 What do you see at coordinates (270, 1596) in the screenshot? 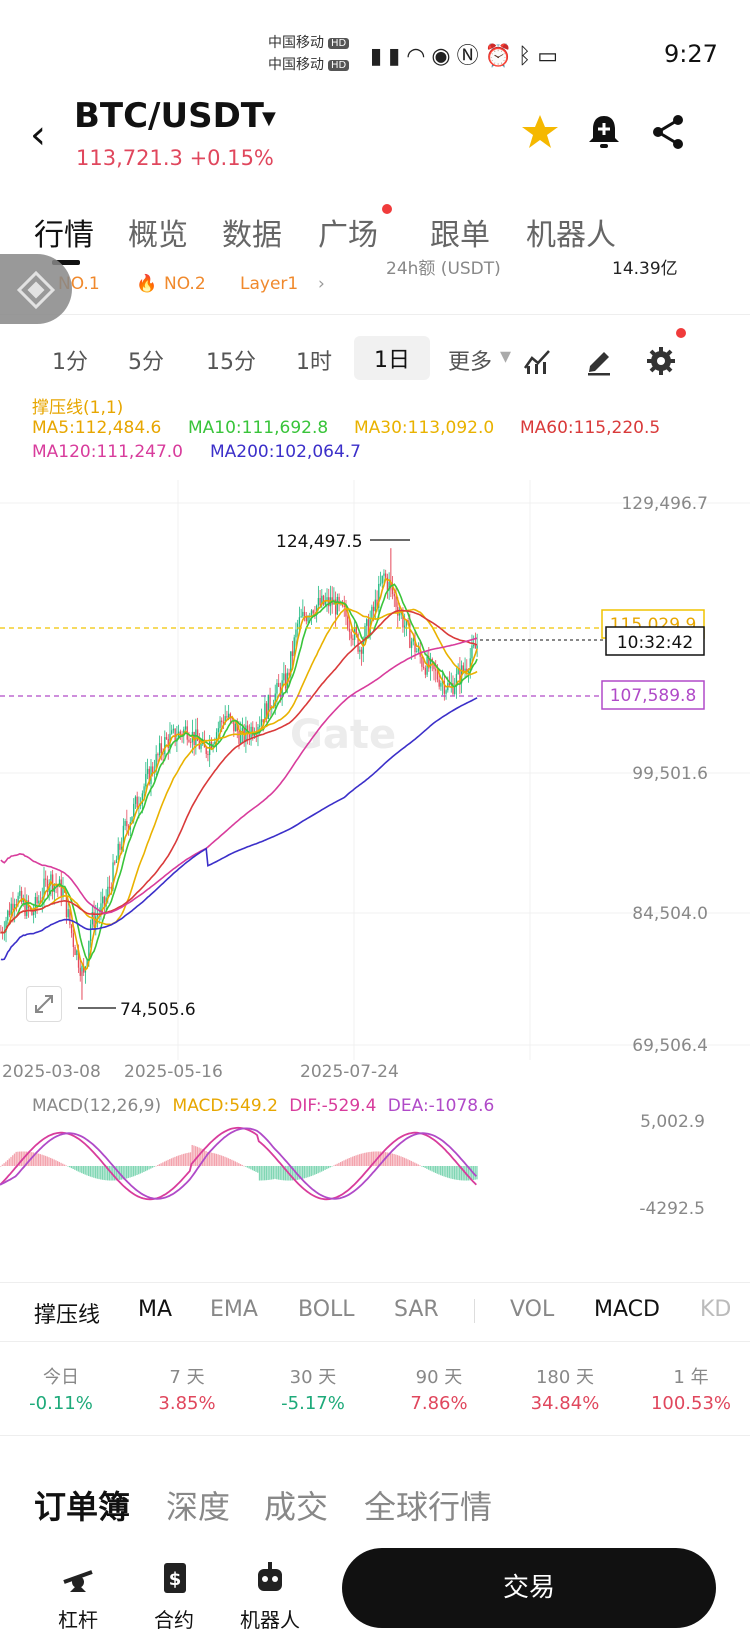
I see `robot-button: 机器人` at bounding box center [270, 1596].